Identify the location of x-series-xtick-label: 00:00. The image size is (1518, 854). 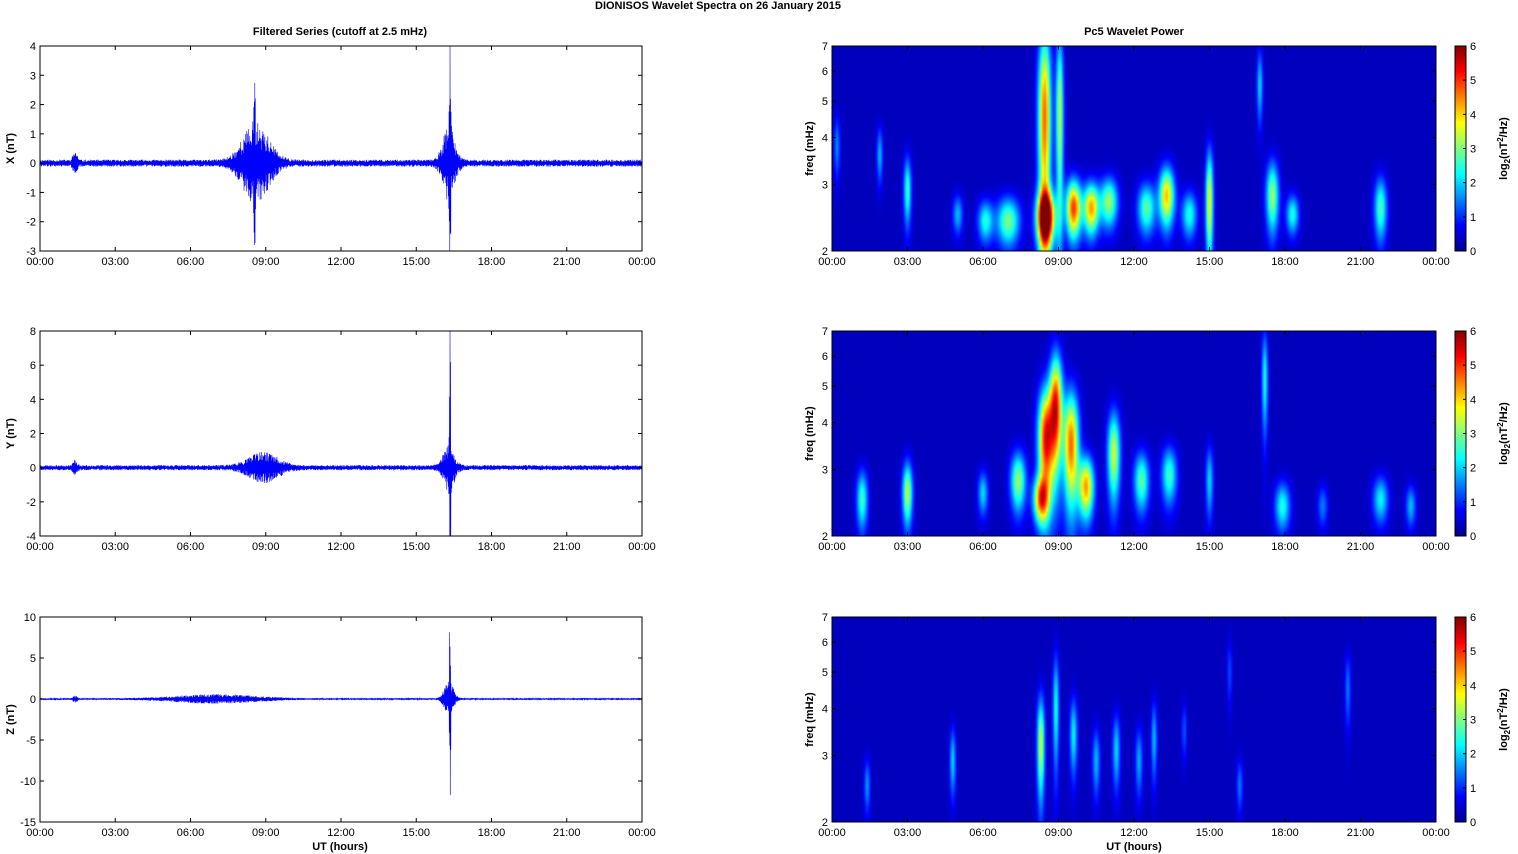
(40, 262).